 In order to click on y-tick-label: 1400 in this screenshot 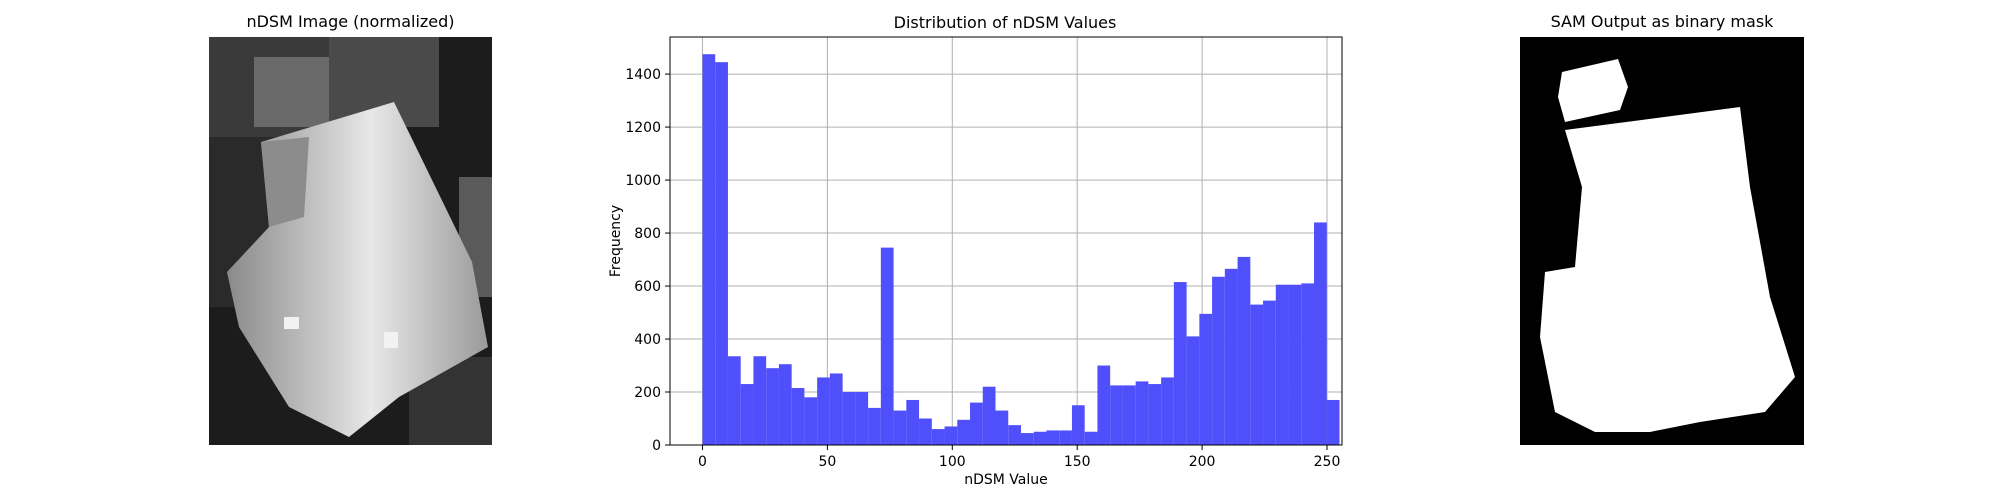, I will do `click(643, 75)`.